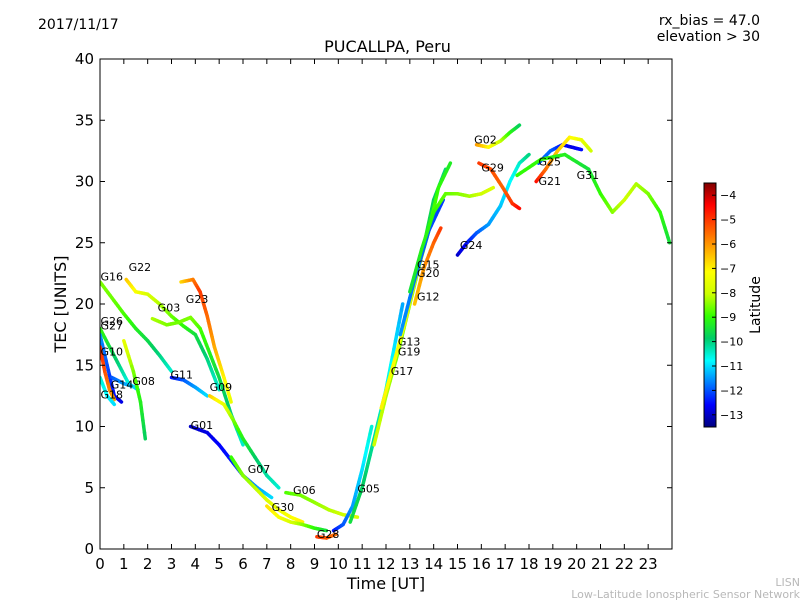 The height and width of the screenshot is (601, 800). What do you see at coordinates (84, 304) in the screenshot?
I see `y-tick-label: 20` at bounding box center [84, 304].